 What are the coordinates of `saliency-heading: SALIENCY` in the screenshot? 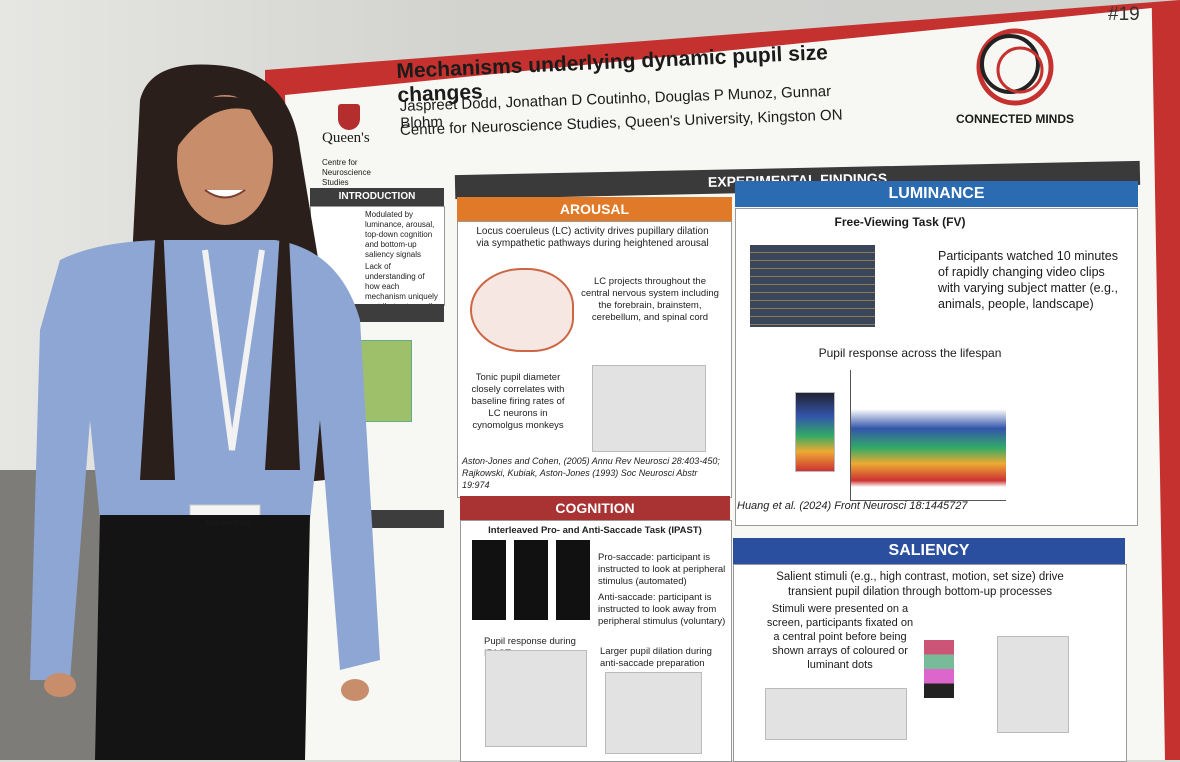 It's located at (929, 551).